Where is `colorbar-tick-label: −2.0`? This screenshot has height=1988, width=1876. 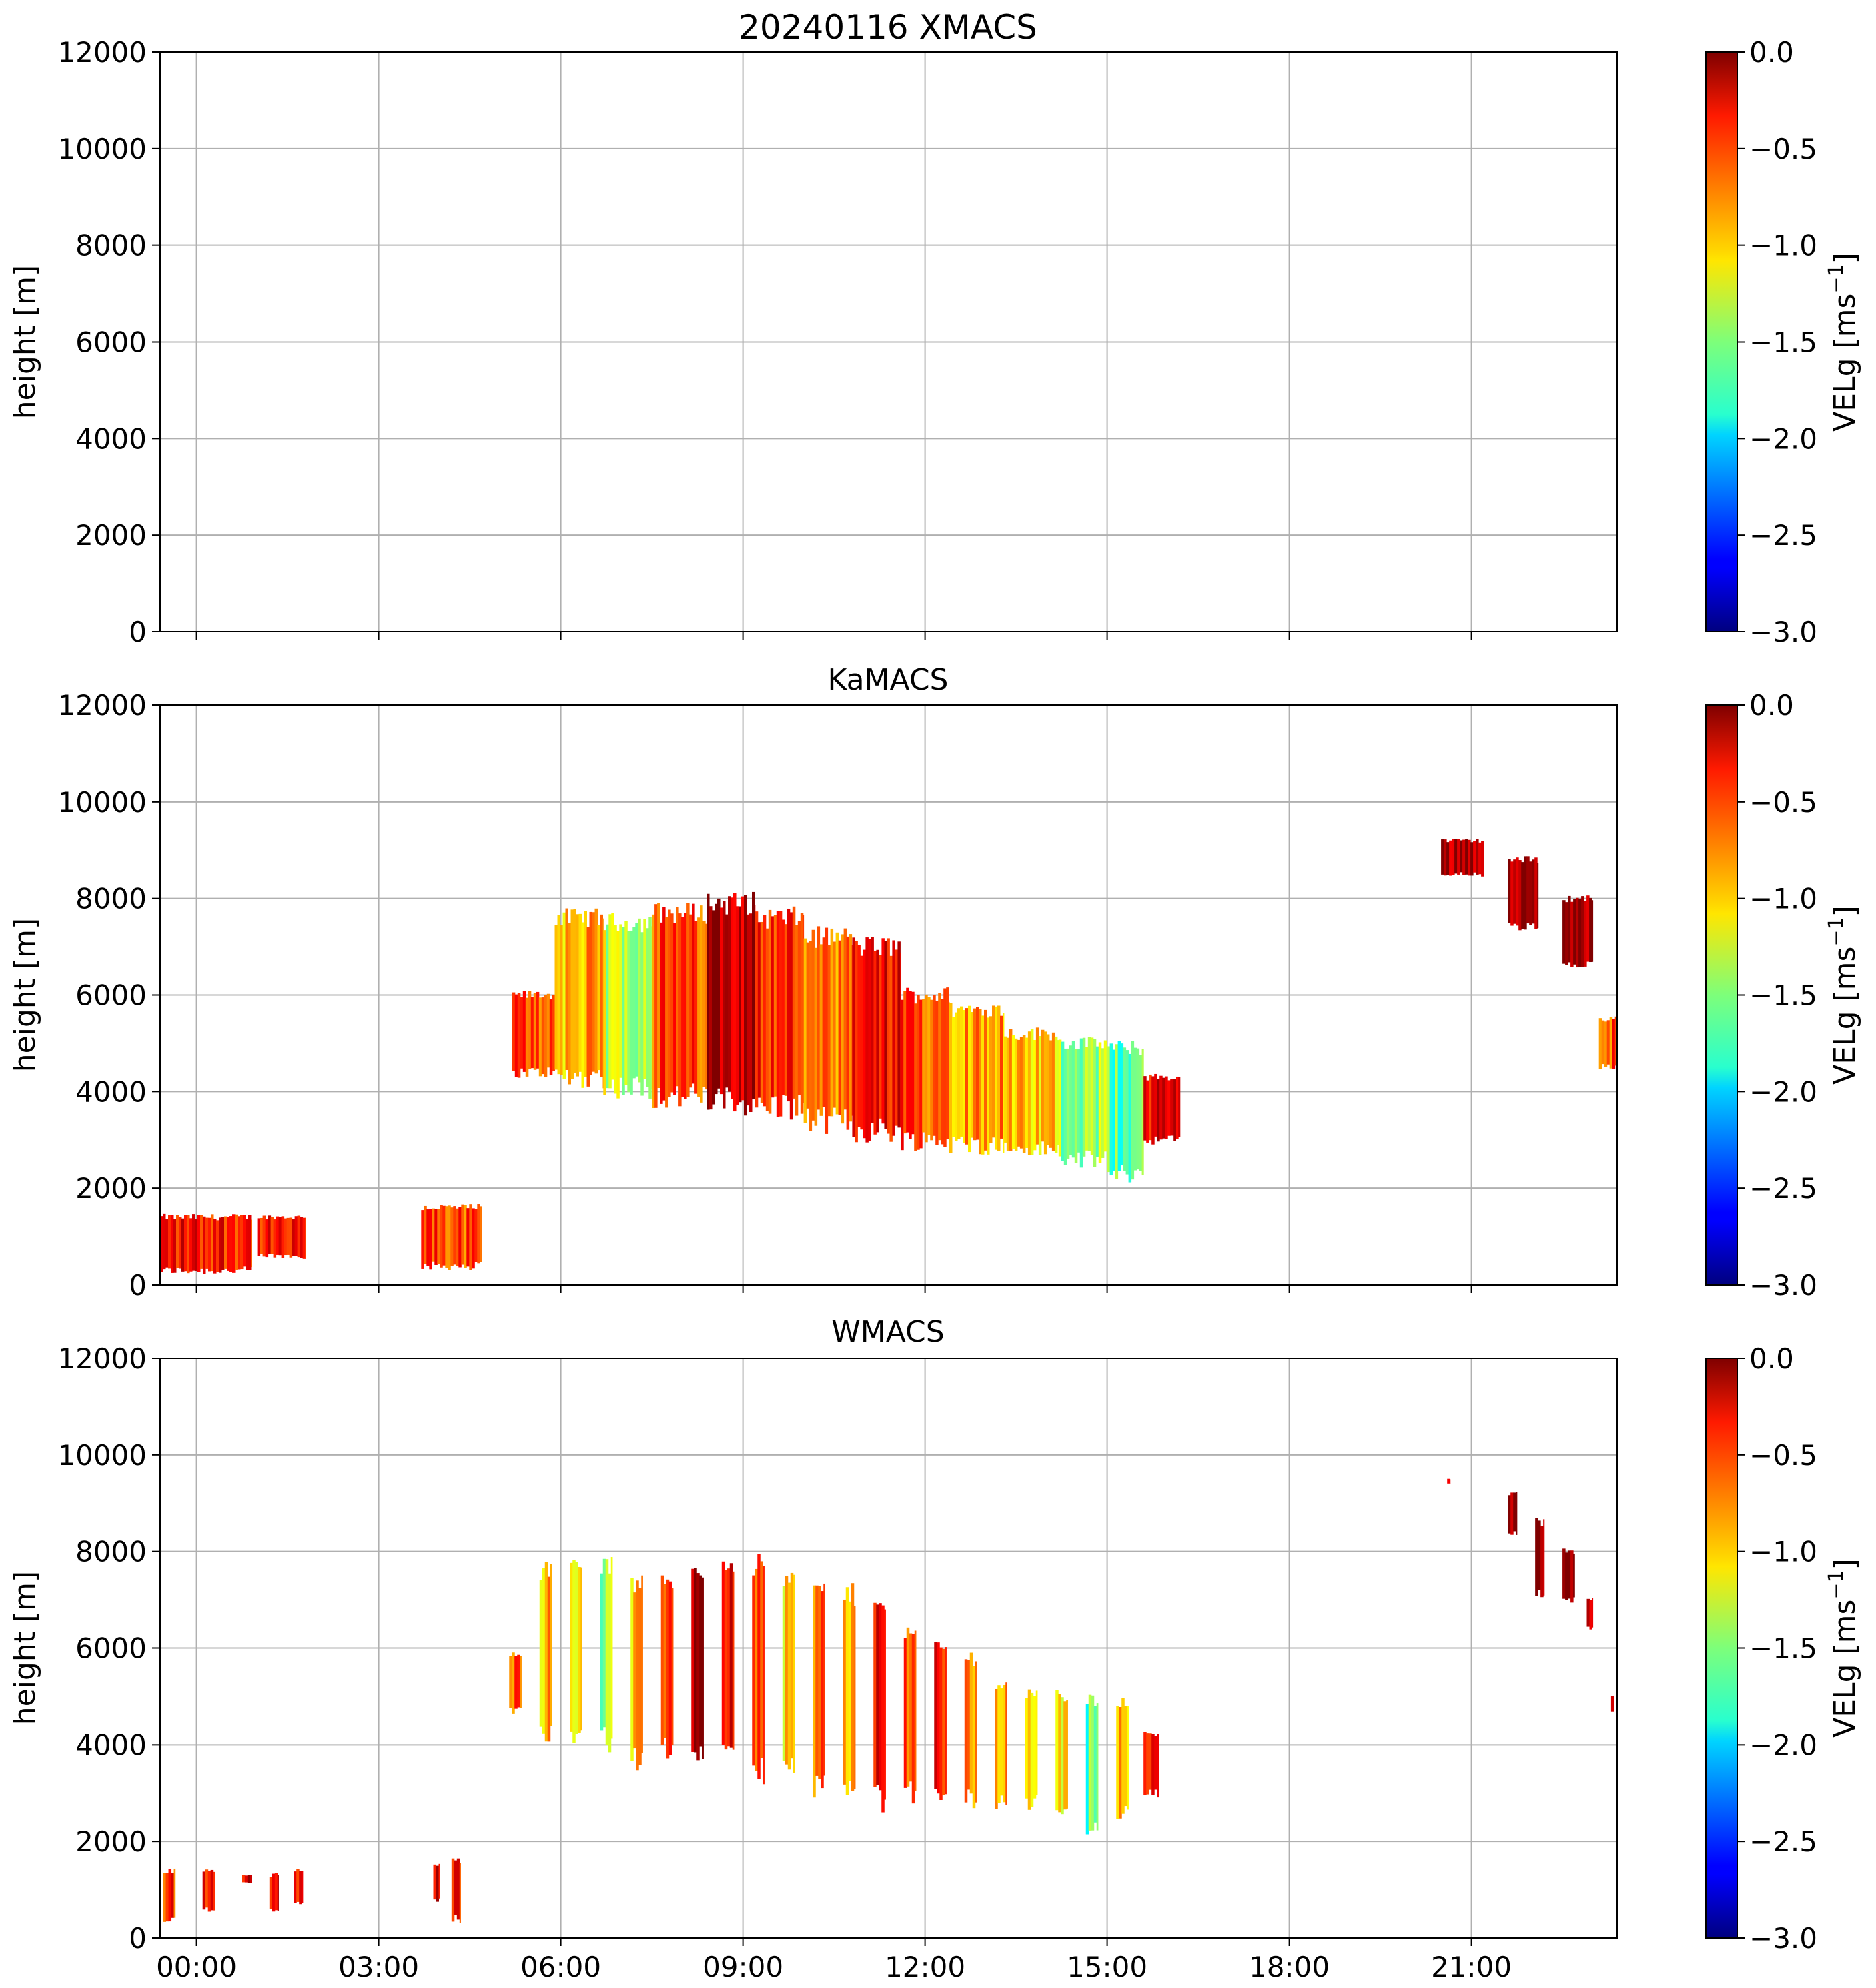
colorbar-tick-label: −2.0 is located at coordinates (1783, 1091).